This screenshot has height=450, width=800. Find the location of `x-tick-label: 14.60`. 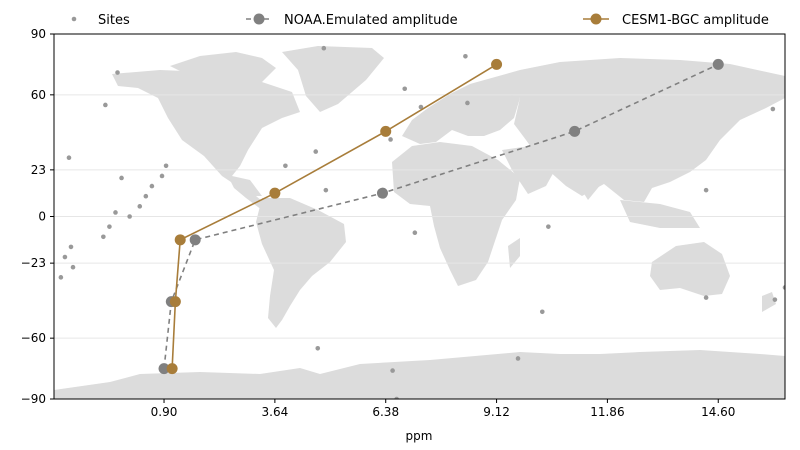

x-tick-label: 14.60 is located at coordinates (718, 412).